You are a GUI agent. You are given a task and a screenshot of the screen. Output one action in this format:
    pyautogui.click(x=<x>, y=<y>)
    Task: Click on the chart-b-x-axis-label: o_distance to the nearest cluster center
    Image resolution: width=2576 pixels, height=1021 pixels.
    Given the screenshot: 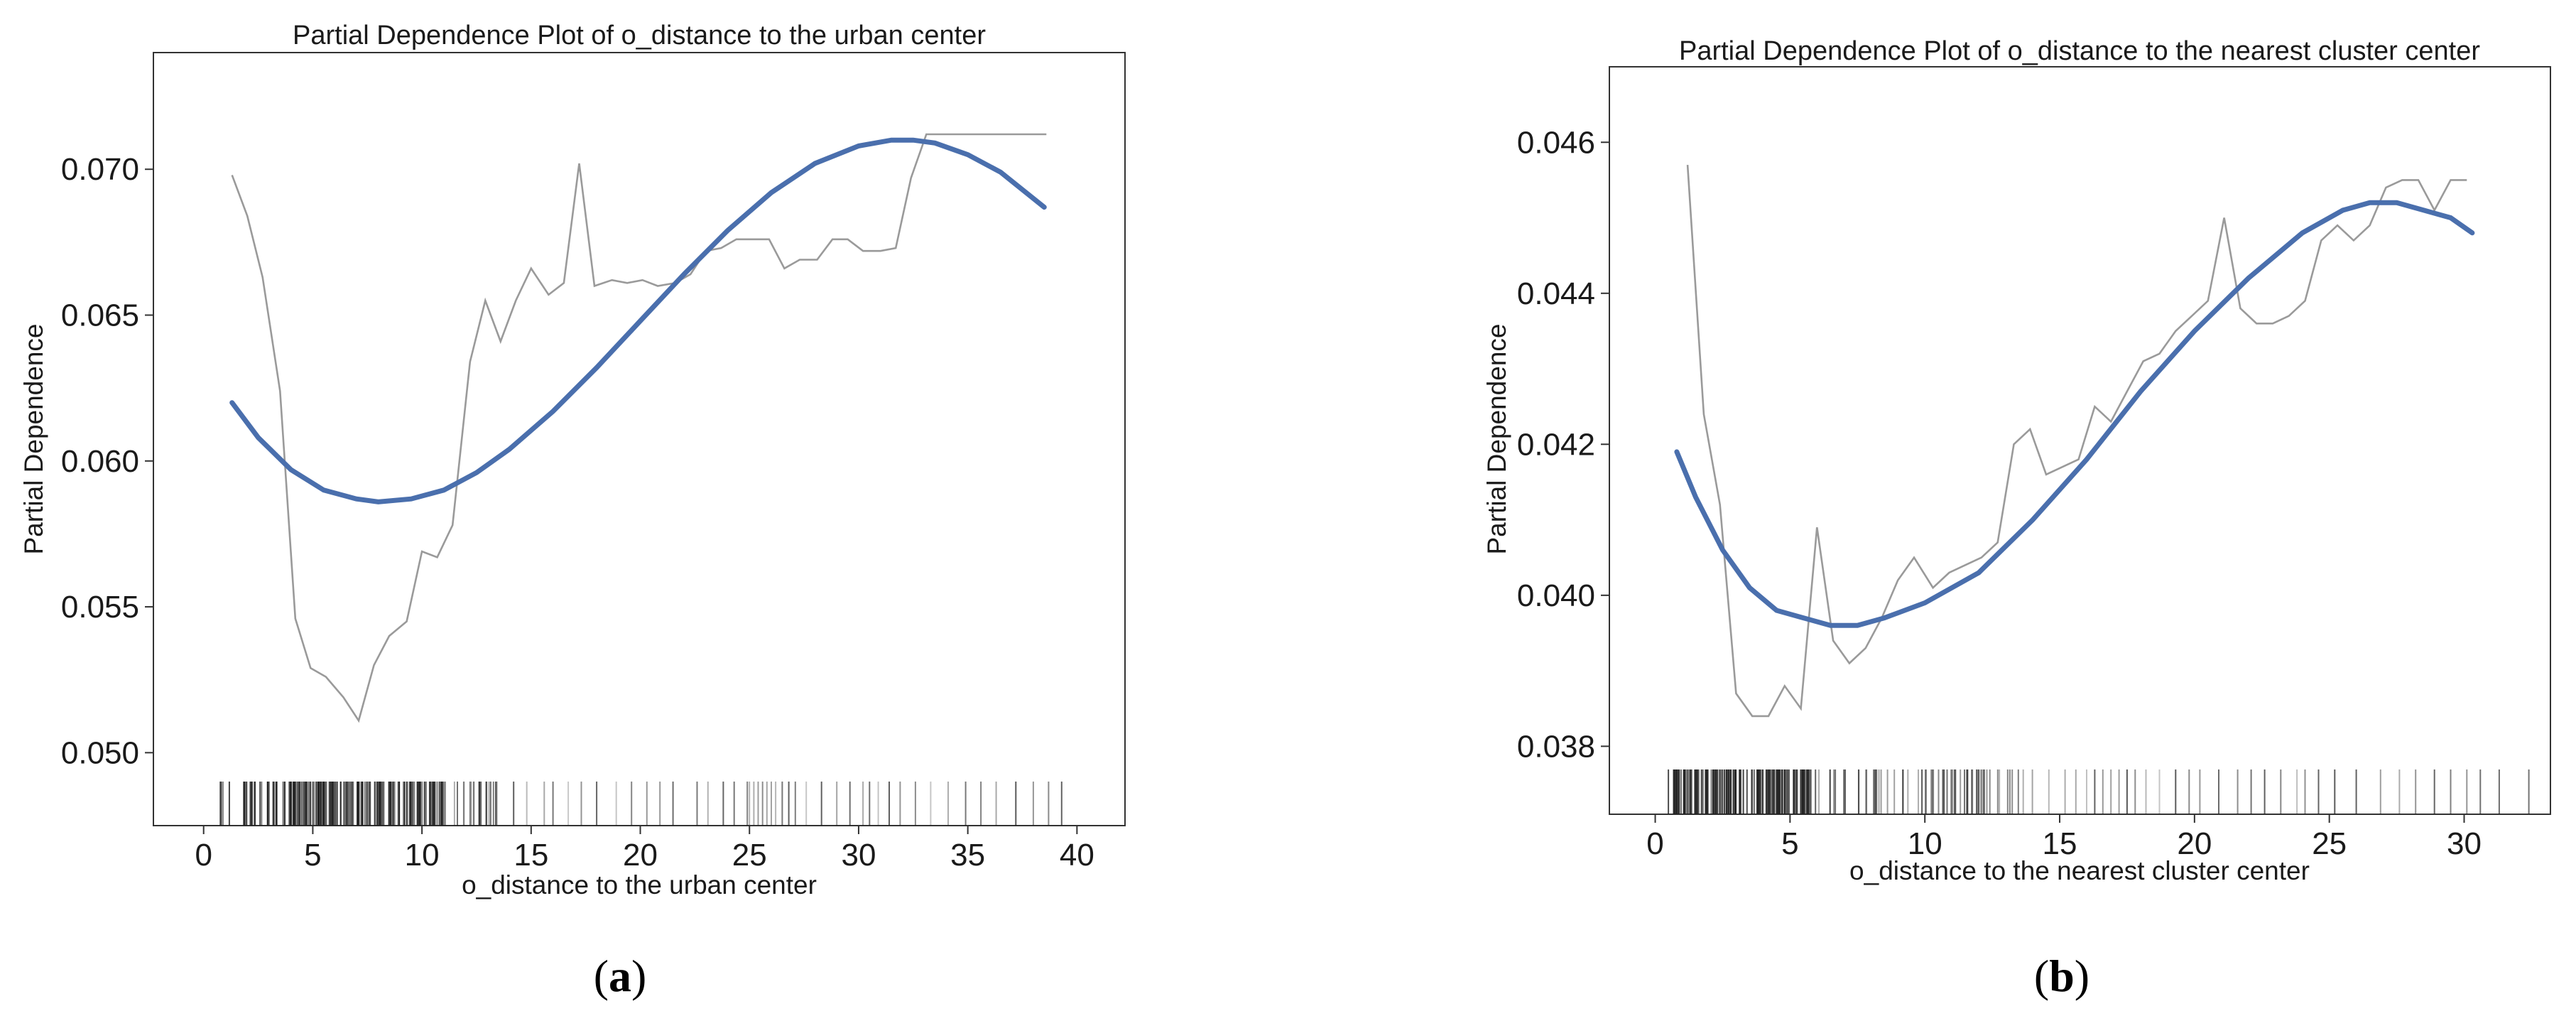 What is the action you would take?
    pyautogui.click(x=2079, y=870)
    